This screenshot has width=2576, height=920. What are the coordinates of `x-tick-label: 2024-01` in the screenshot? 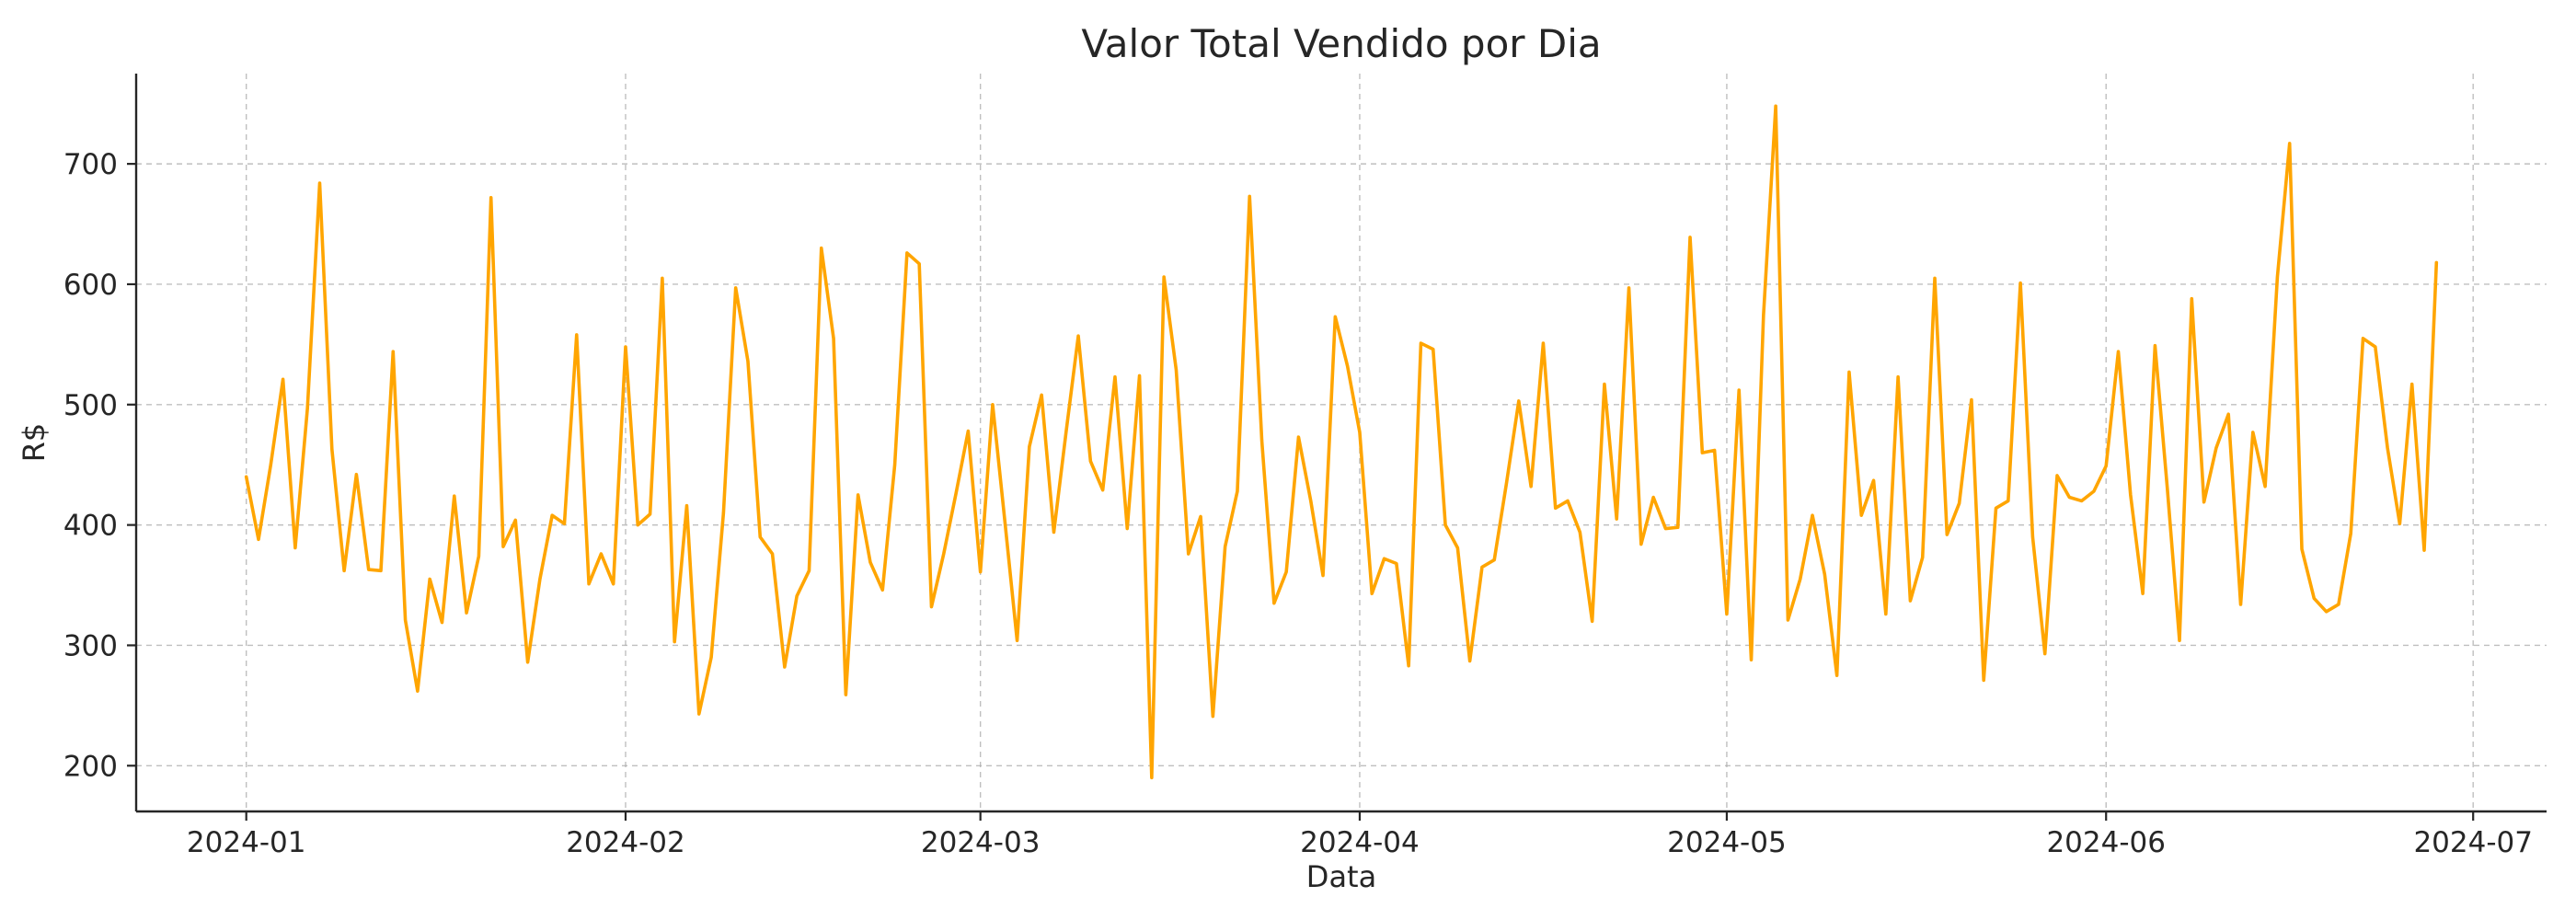 It's located at (246, 842).